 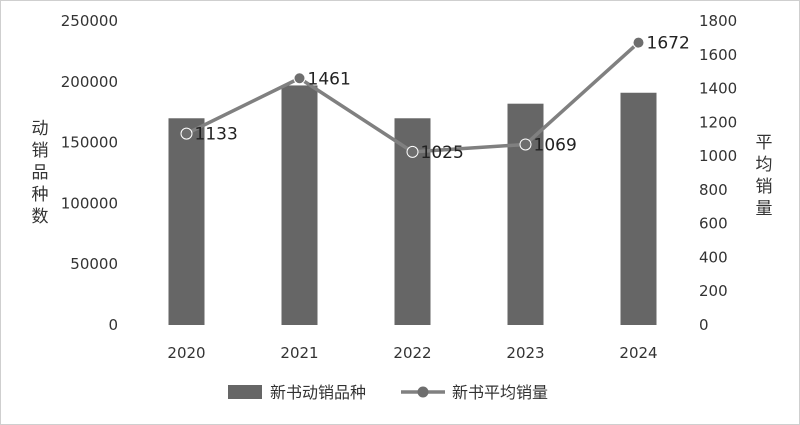 What do you see at coordinates (718, 122) in the screenshot?
I see `right-tick-label: 1200` at bounding box center [718, 122].